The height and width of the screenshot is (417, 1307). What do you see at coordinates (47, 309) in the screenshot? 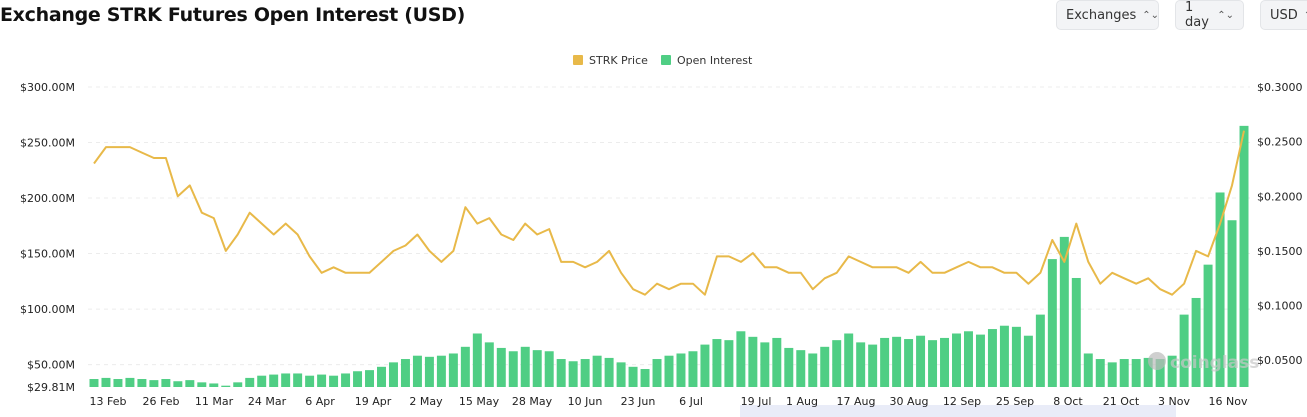
I see `y-left-tick-label: $100.00M` at bounding box center [47, 309].